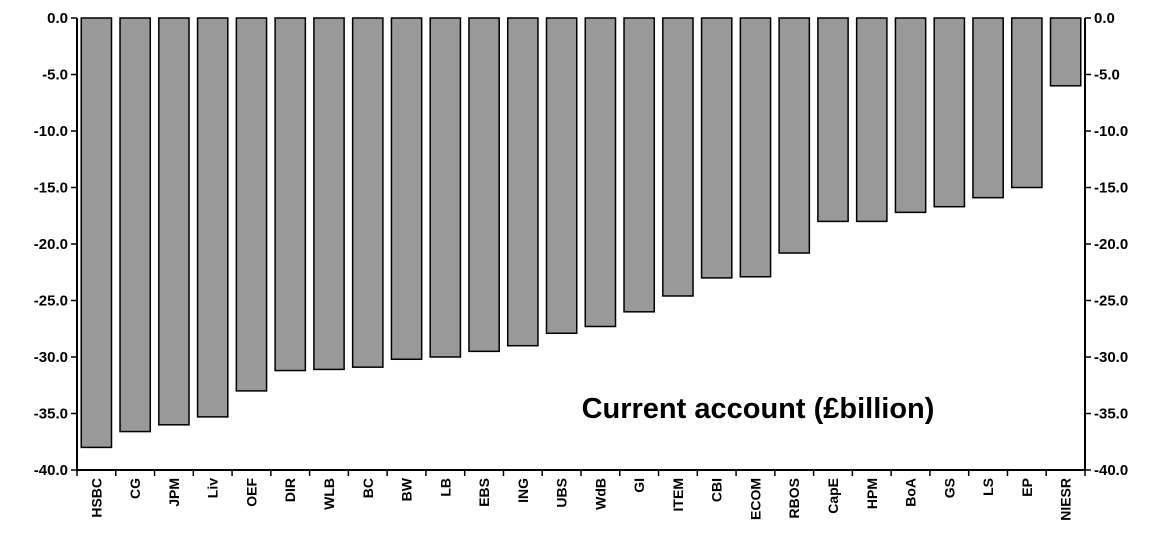 The width and height of the screenshot is (1163, 543). I want to click on chart-title: Current account (£billion), so click(758, 409).